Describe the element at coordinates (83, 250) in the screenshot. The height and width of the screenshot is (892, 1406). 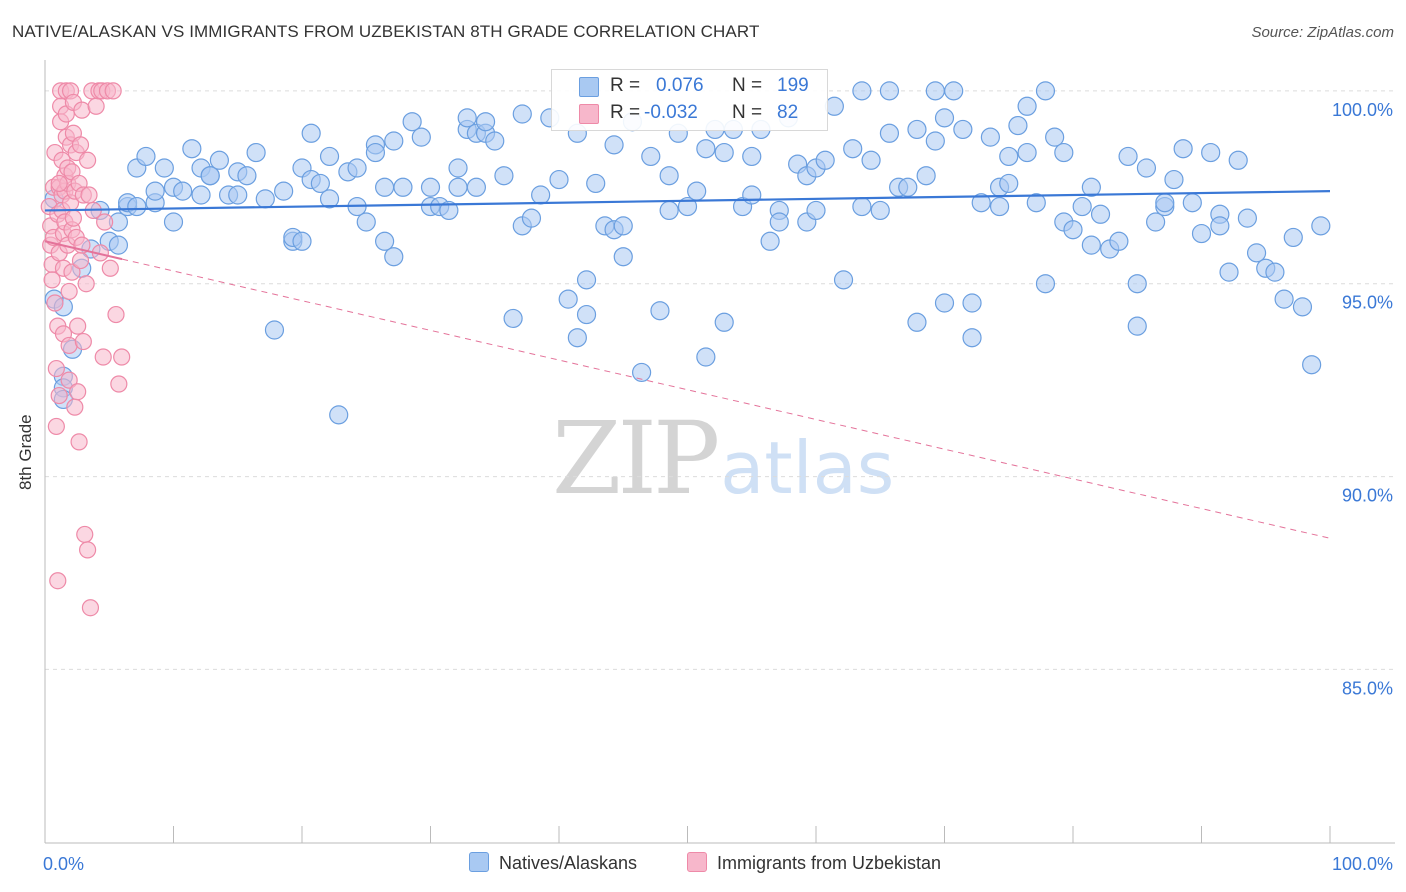
I see `uzbekistan-trend-line-solid` at that location.